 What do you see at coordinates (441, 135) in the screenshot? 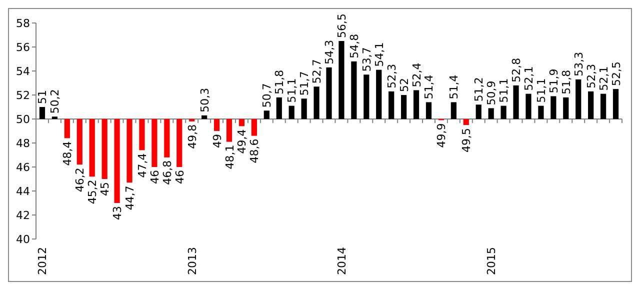
I see `data-label: 49,9` at bounding box center [441, 135].